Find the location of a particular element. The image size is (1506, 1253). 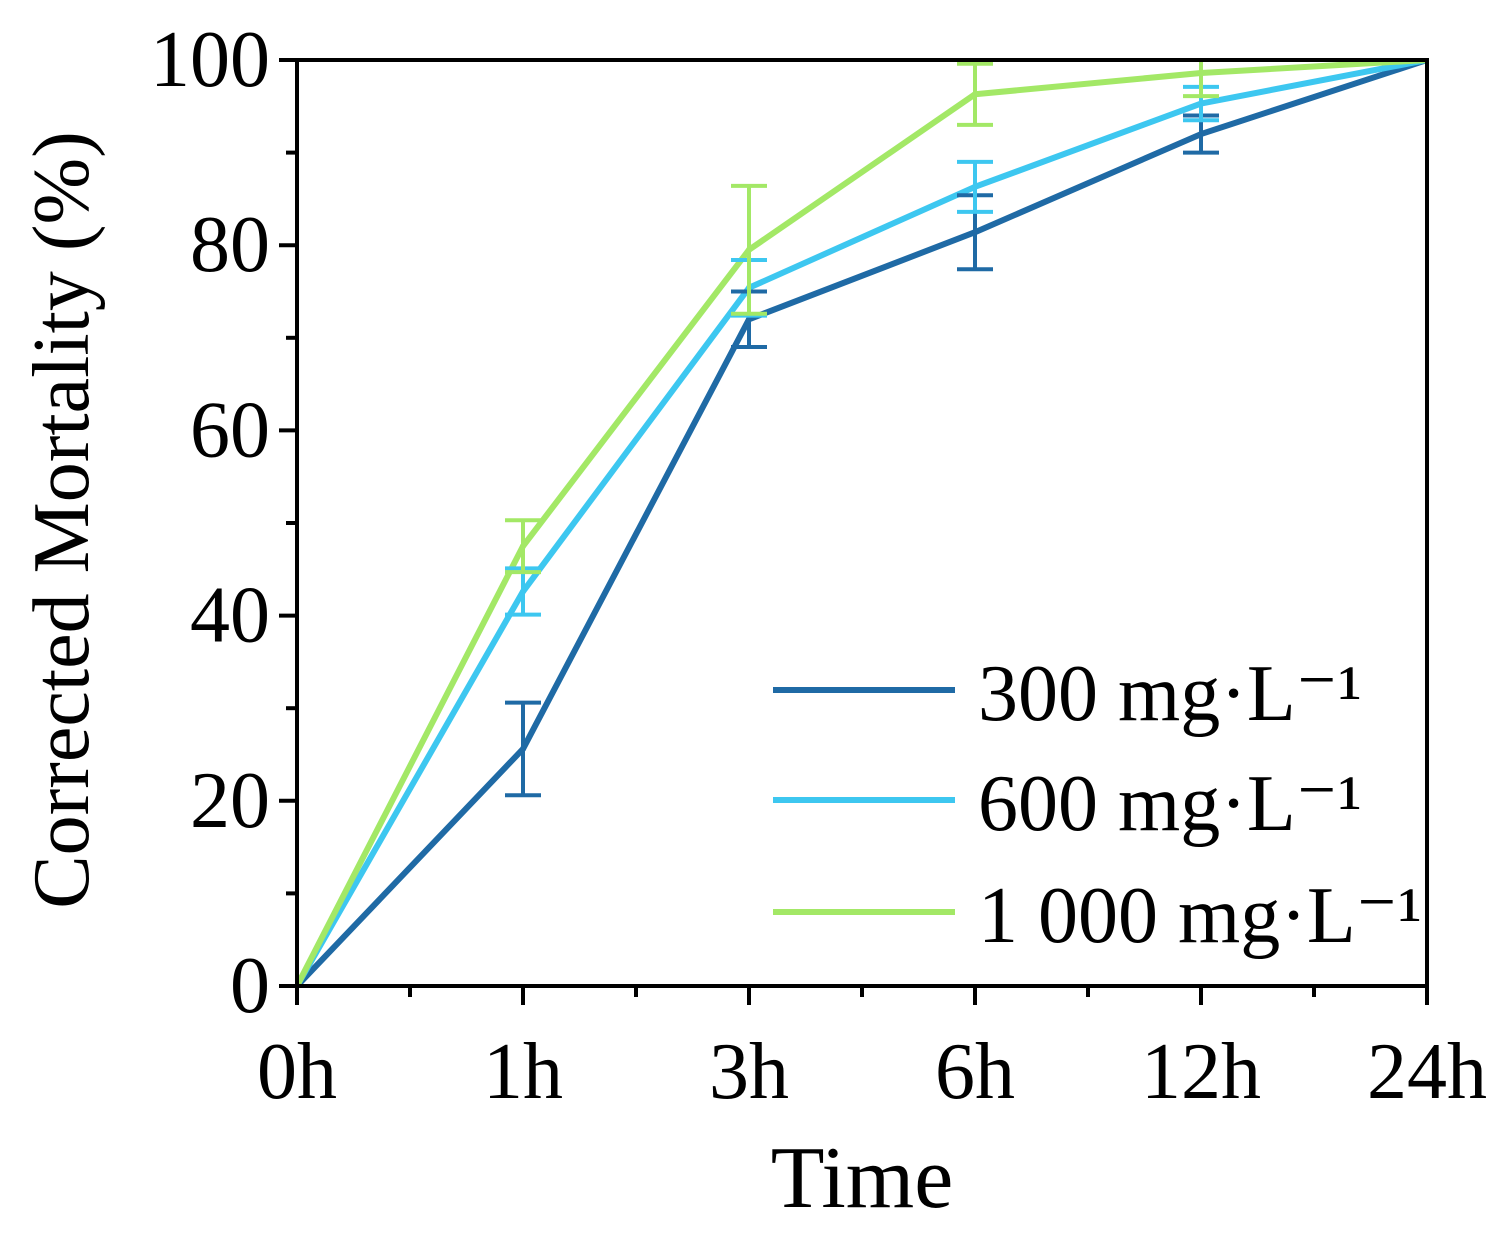

x-tick-label: 6h is located at coordinates (975, 1072).